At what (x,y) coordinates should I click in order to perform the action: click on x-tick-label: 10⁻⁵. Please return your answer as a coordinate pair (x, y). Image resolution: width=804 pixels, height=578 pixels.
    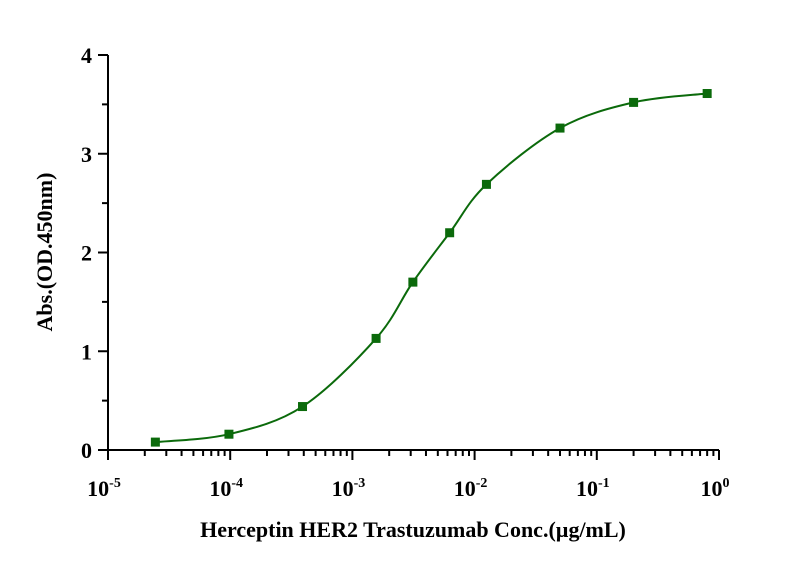
    Looking at the image, I should click on (104, 488).